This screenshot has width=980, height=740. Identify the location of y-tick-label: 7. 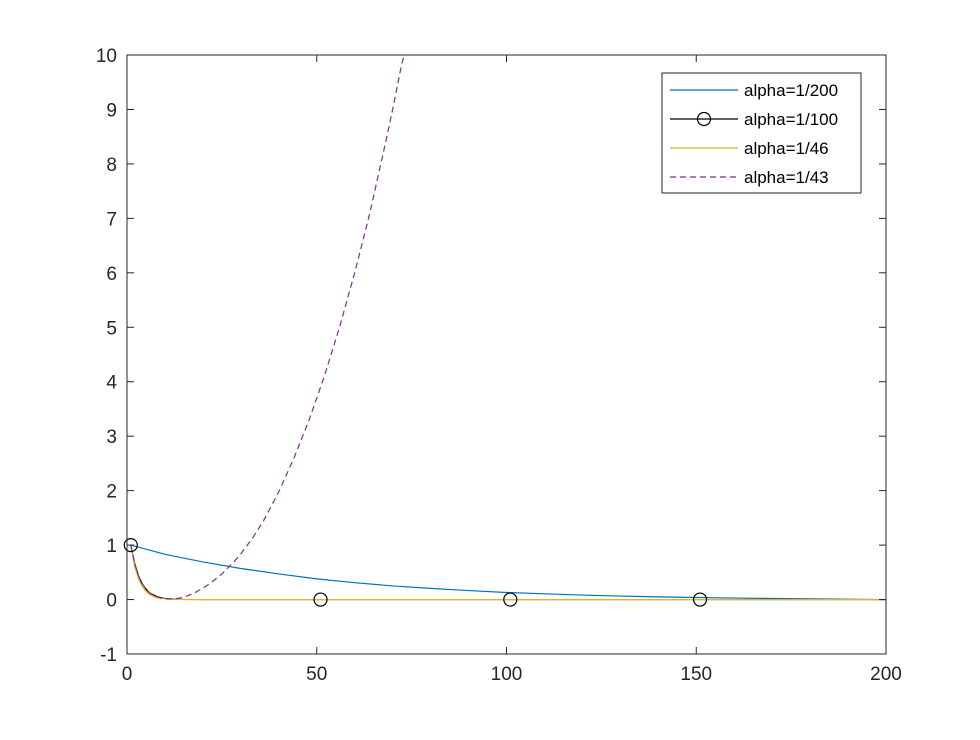
(111, 219).